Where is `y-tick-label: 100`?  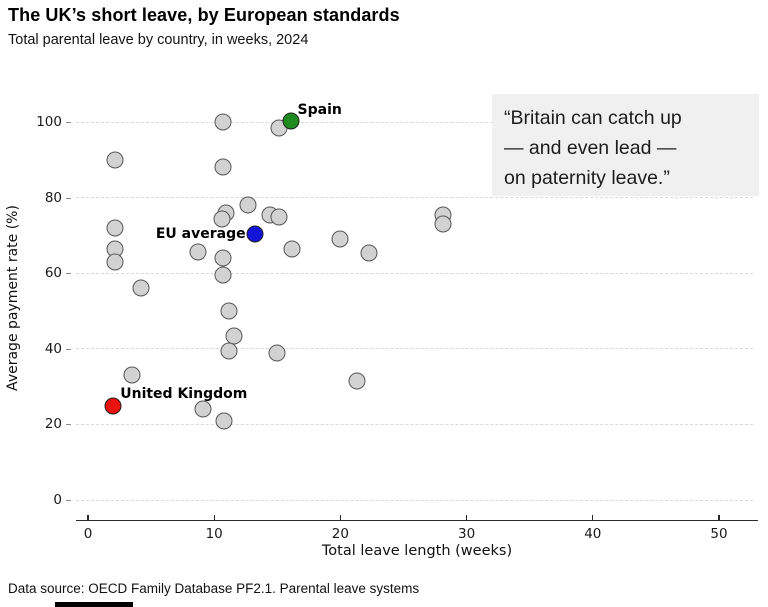
y-tick-label: 100 is located at coordinates (49, 122).